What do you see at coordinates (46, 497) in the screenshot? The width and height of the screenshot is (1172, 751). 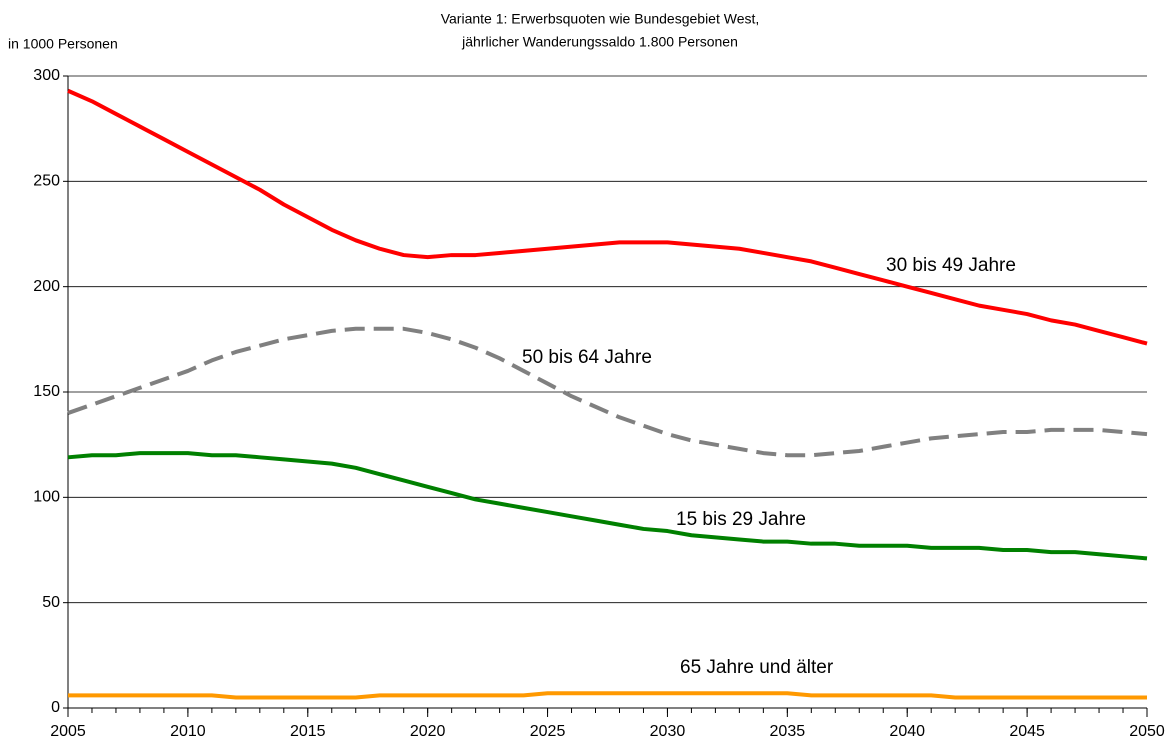 I see `y-tick-label: 100` at bounding box center [46, 497].